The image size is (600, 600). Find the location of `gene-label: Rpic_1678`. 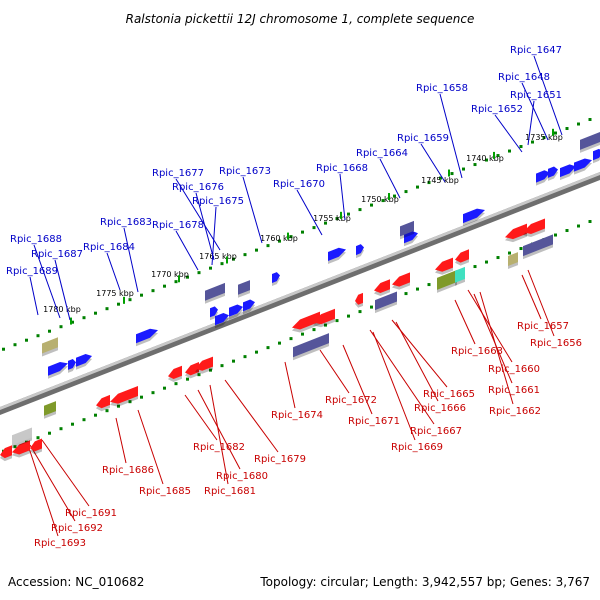

gene-label: Rpic_1678 is located at coordinates (178, 225).